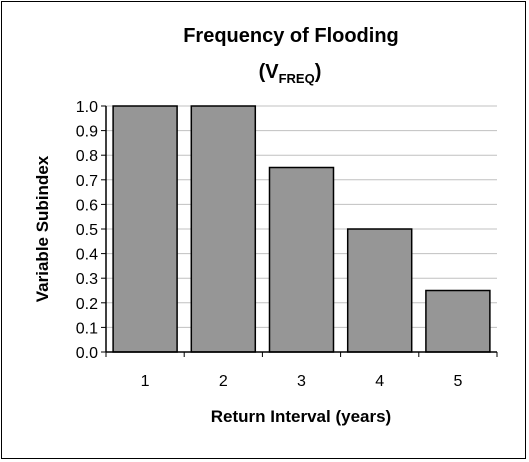  I want to click on chart-subtitle: (VFREQ), so click(290, 73).